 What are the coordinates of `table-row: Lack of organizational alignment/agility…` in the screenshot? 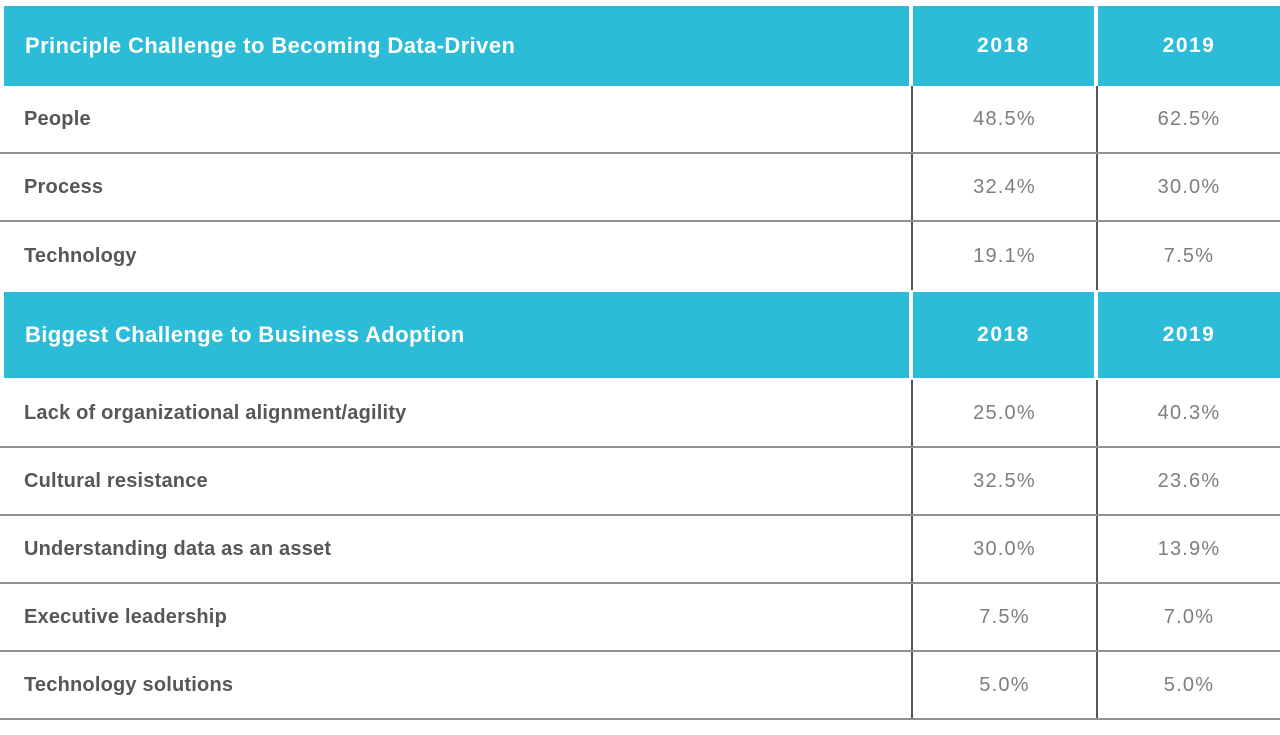 It's located at (640, 414).